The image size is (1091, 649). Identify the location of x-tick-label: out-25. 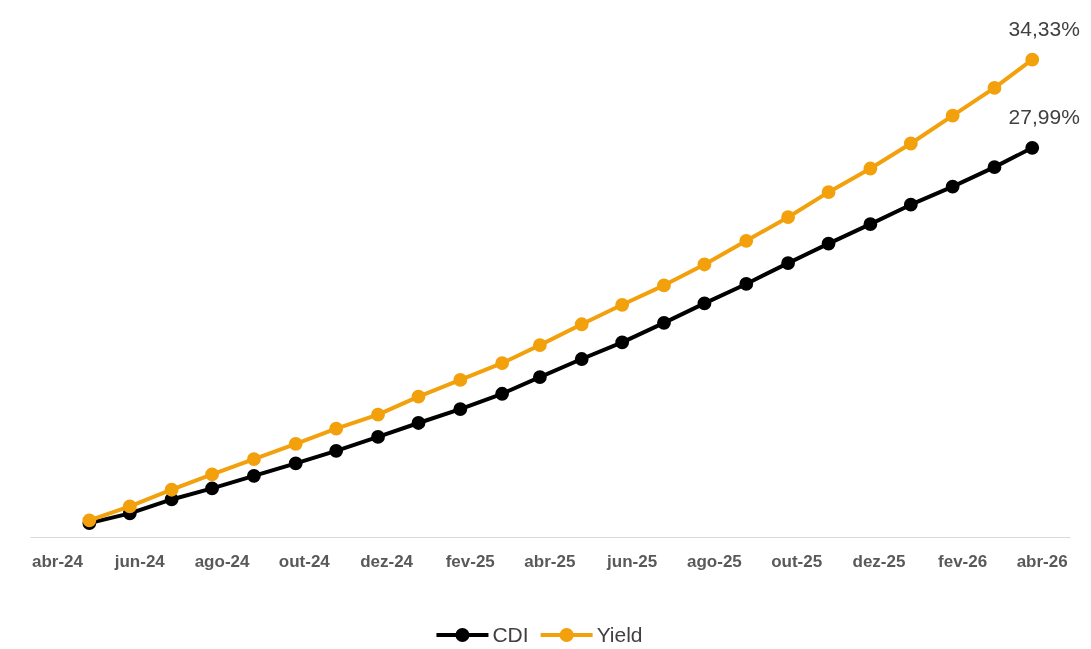
(797, 562).